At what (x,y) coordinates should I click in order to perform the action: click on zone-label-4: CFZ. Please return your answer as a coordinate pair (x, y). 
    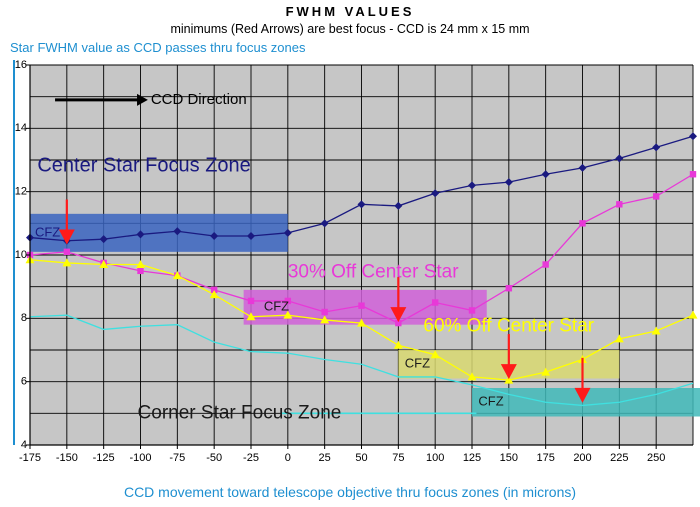
    Looking at the image, I should click on (490, 401).